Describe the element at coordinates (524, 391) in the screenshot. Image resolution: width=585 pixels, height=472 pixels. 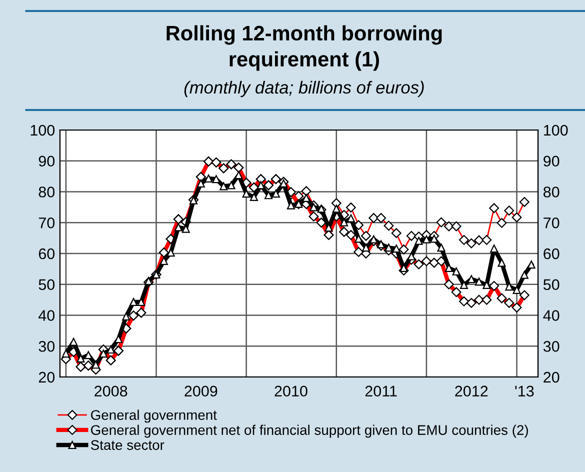
I see `x-tick-label: '13` at that location.